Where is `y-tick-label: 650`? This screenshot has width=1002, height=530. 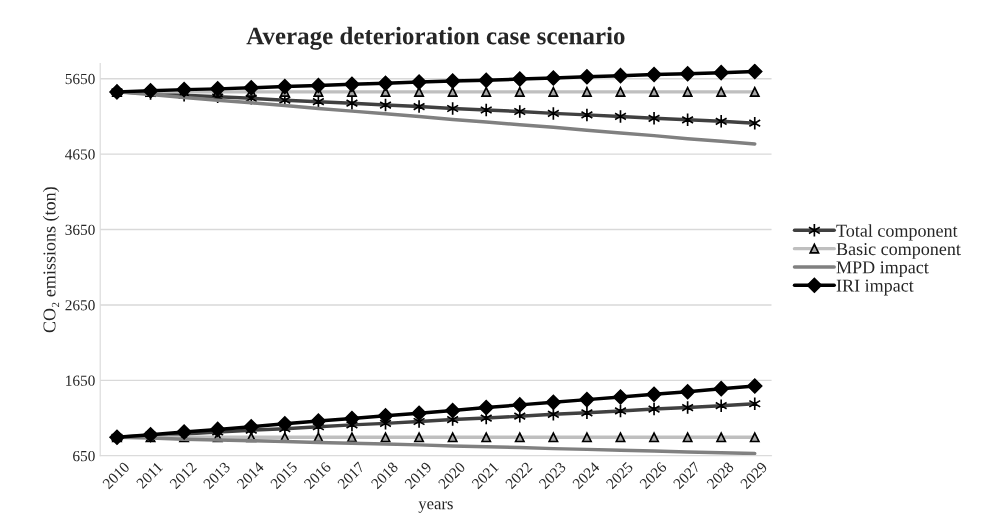 y-tick-label: 650 is located at coordinates (84, 456).